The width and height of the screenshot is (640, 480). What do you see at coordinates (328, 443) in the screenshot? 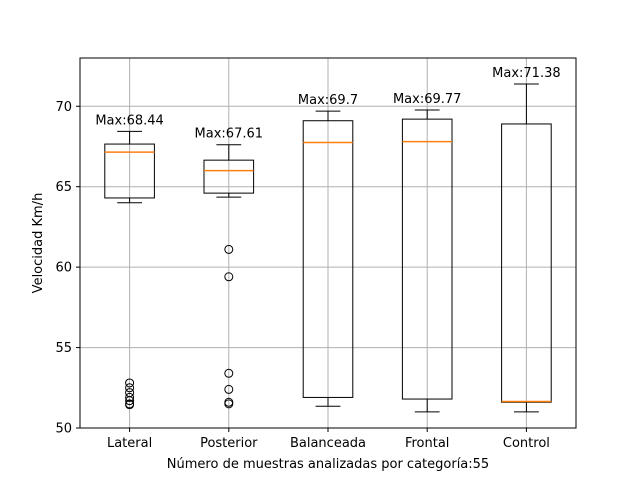
I see `x-tick-label: Balanceada` at bounding box center [328, 443].